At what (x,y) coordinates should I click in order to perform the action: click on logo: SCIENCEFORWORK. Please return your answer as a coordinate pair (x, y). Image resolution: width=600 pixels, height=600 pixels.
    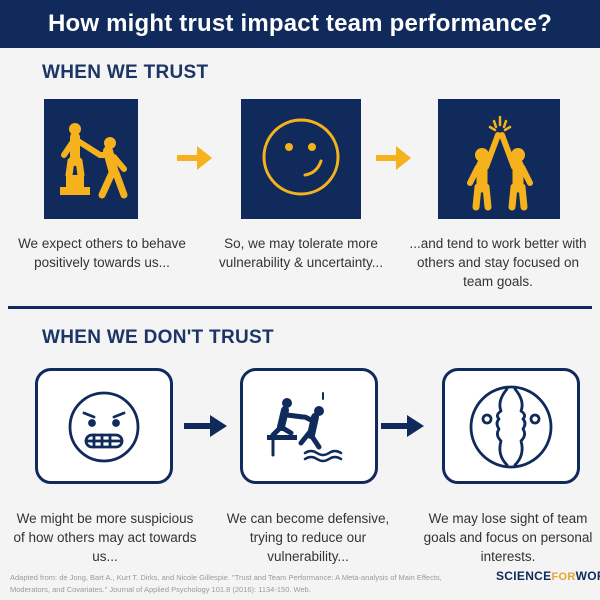
    Looking at the image, I should click on (548, 578).